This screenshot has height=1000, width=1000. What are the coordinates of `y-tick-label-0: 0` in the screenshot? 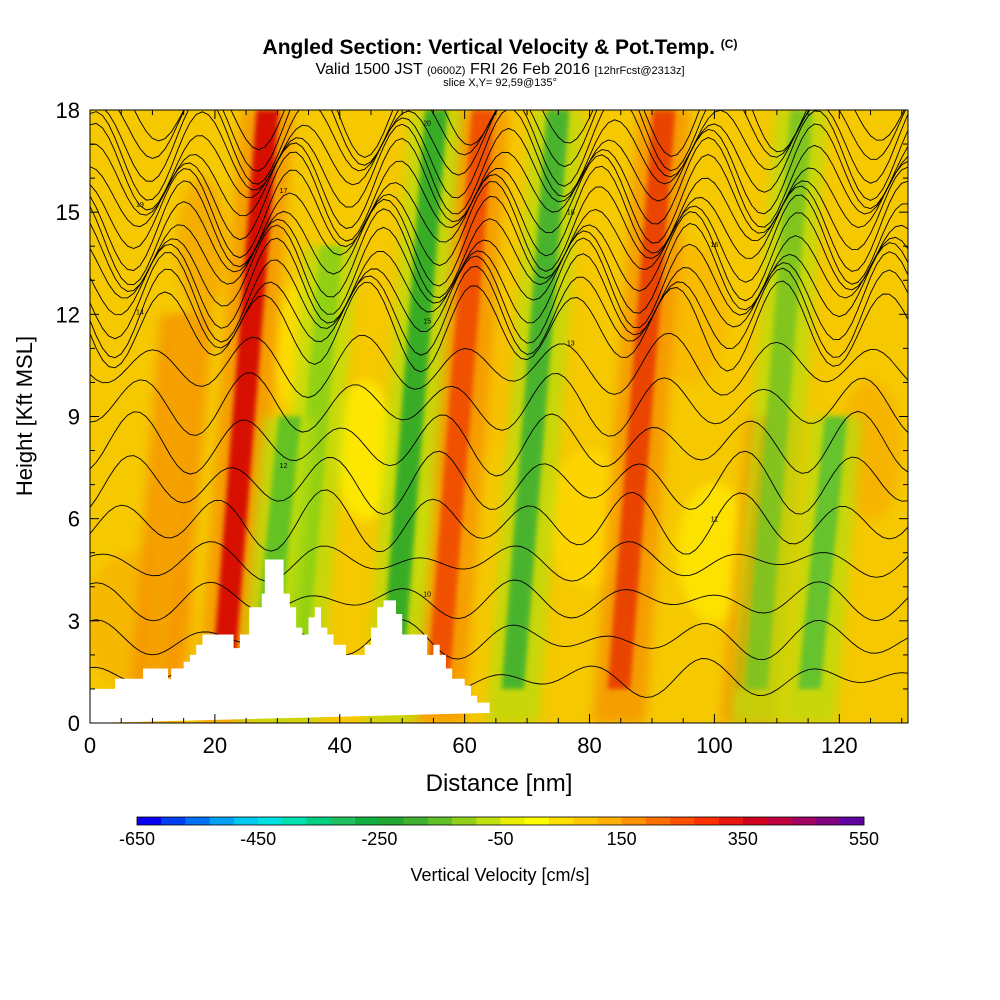 It's located at (74, 723).